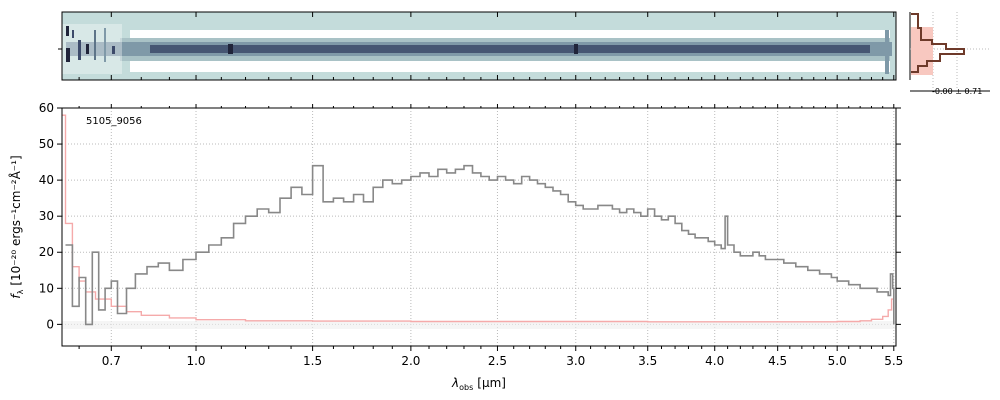 This screenshot has height=400, width=1000. I want to click on spectrum-2d-trace-core, so click(510, 49).